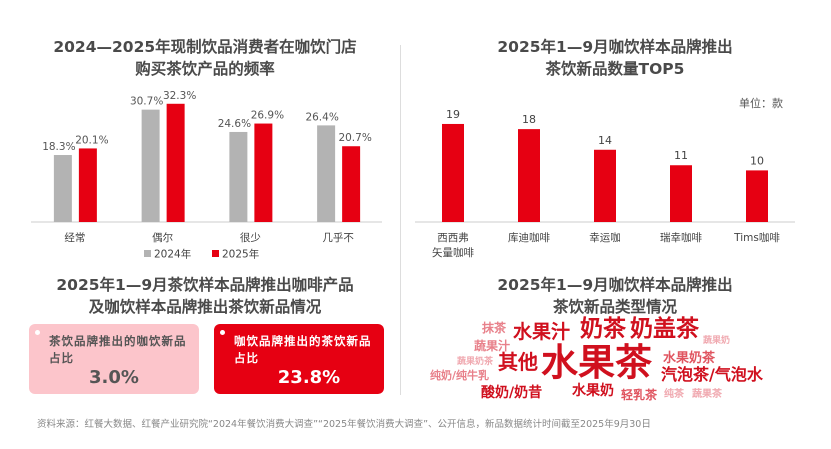 This screenshot has height=449, width=831. I want to click on data-label: 14, so click(605, 140).